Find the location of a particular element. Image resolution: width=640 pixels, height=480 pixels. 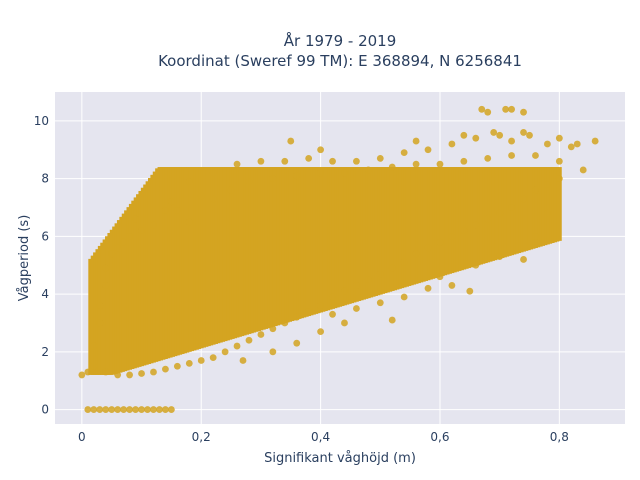

y-tick-label: 2 is located at coordinates (45, 352).